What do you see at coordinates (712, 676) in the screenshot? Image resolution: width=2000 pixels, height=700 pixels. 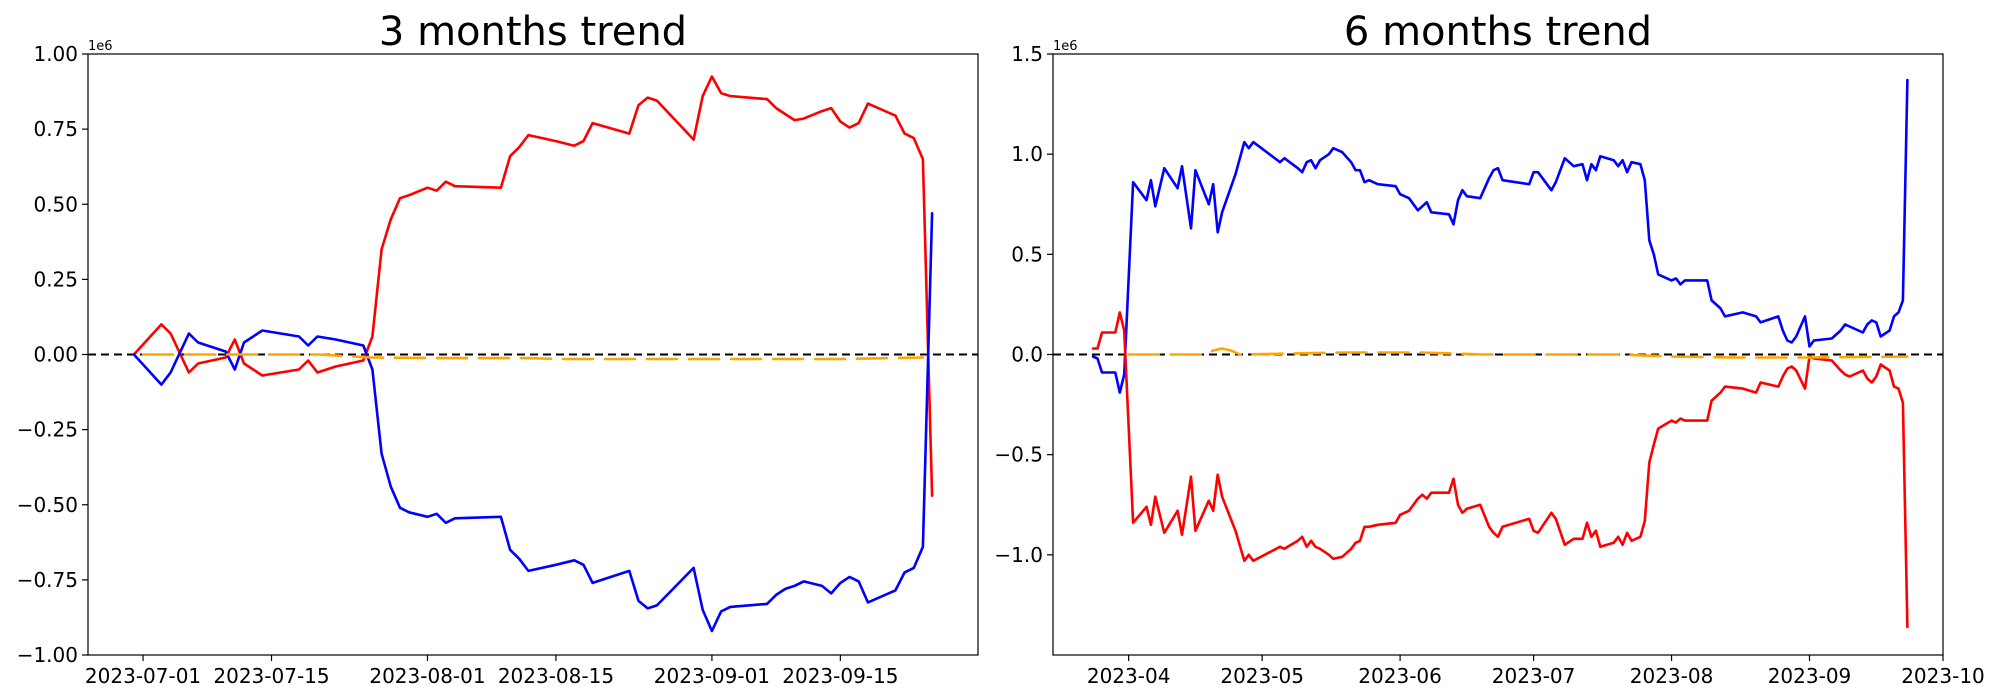 I see `x-tick-label: 2023-09-01` at bounding box center [712, 676].